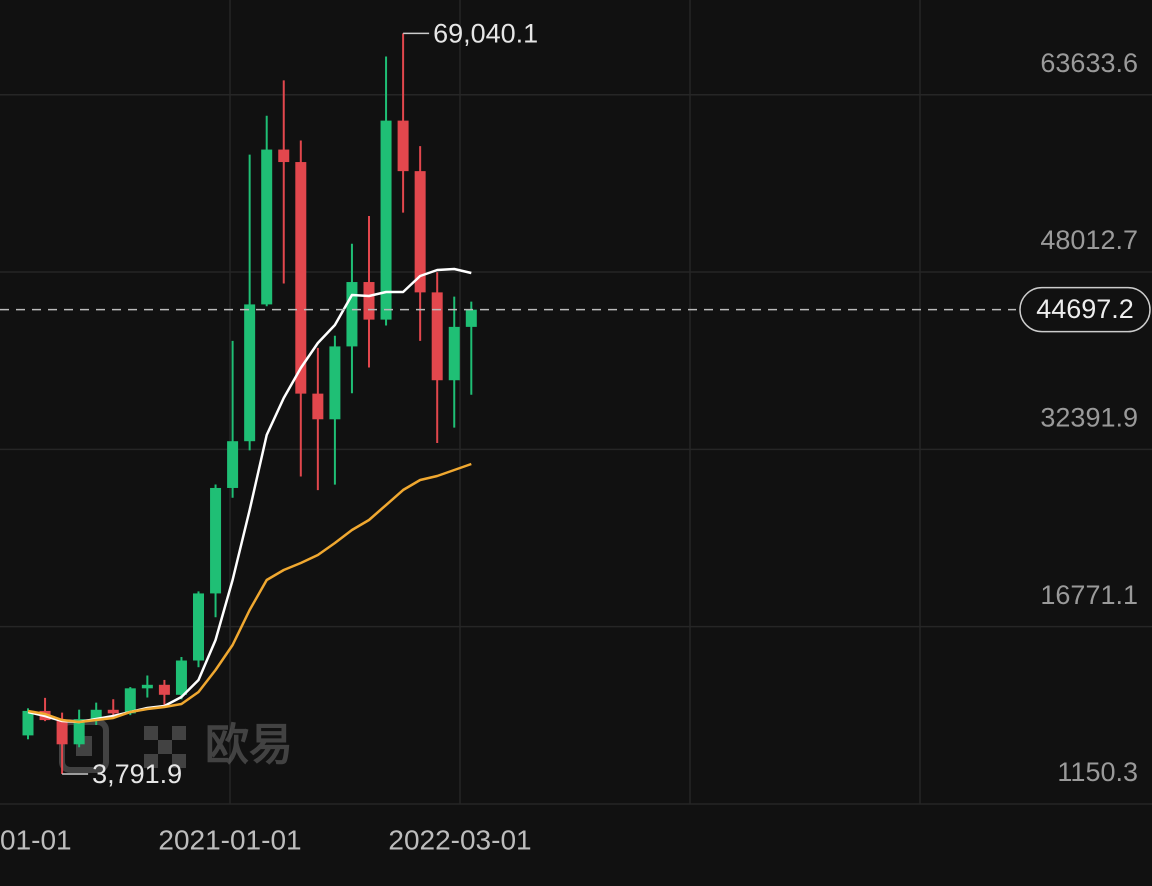  I want to click on y-tick-label: 63633.6, so click(1089, 63).